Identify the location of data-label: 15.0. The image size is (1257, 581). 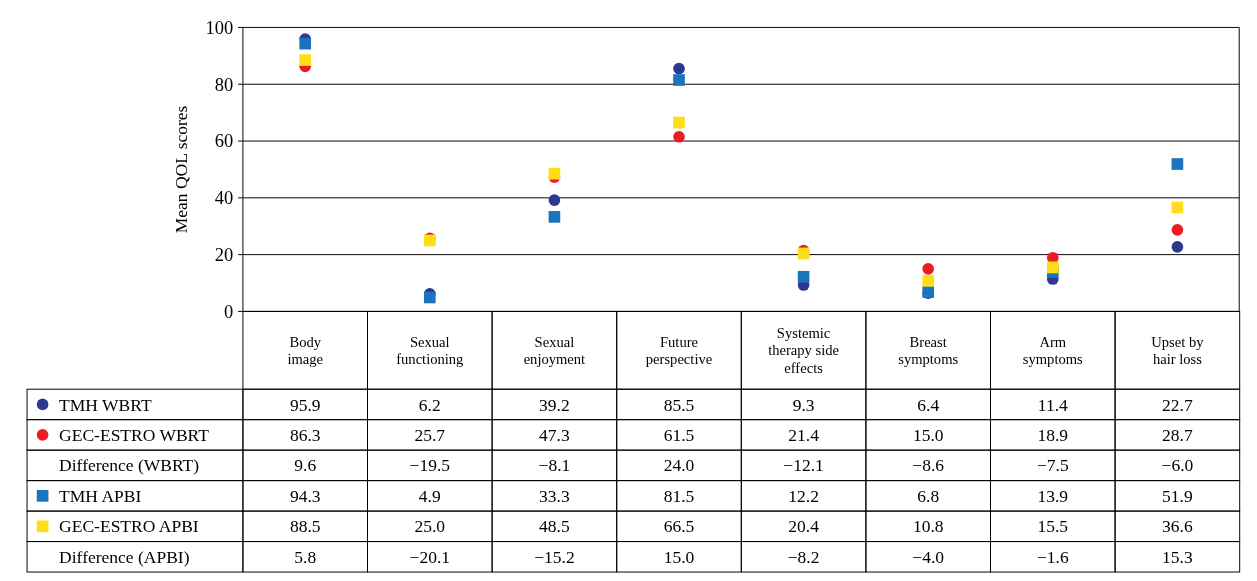
(928, 435).